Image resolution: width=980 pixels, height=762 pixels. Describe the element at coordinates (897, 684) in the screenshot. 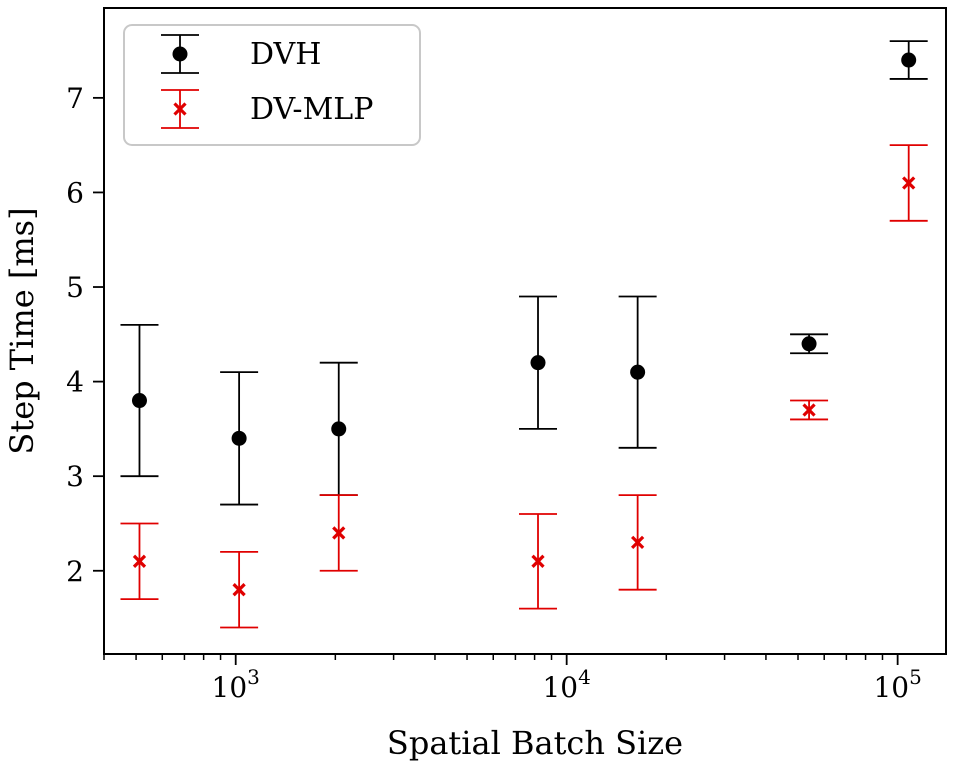

I see `x-tick-label: 10⁵` at that location.